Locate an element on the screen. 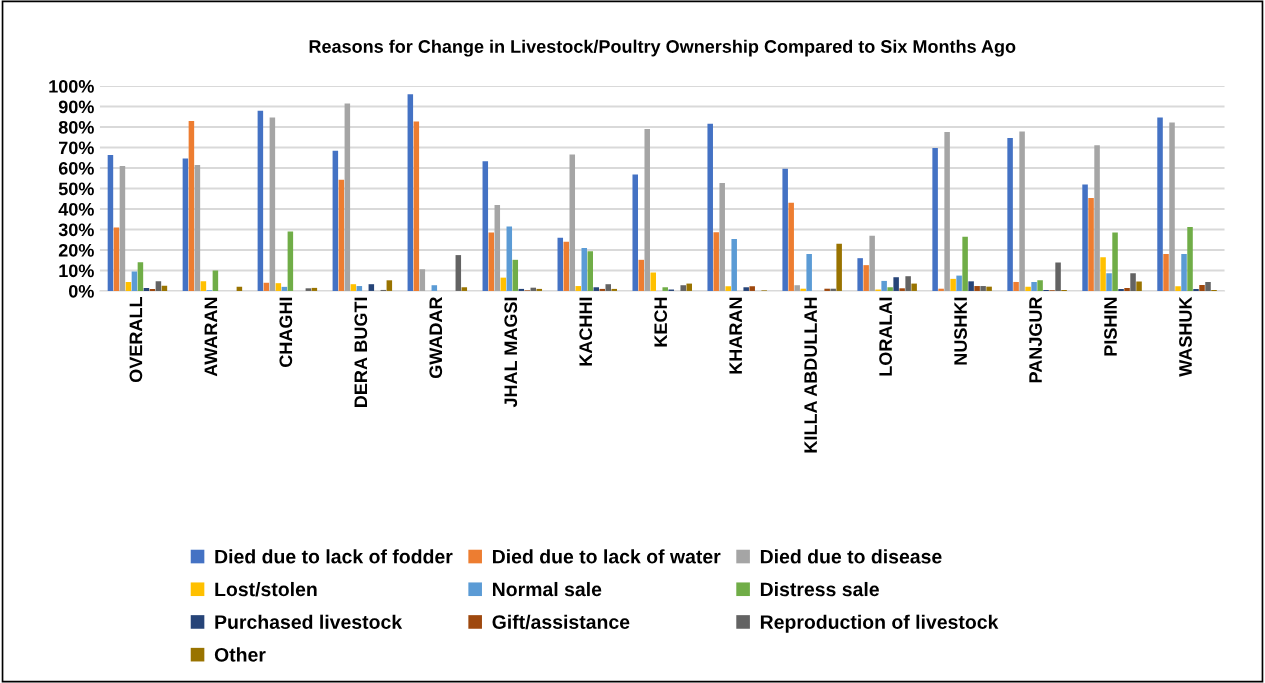 This screenshot has height=683, width=1265. legend-label: Died due to lack of water is located at coordinates (606, 556).